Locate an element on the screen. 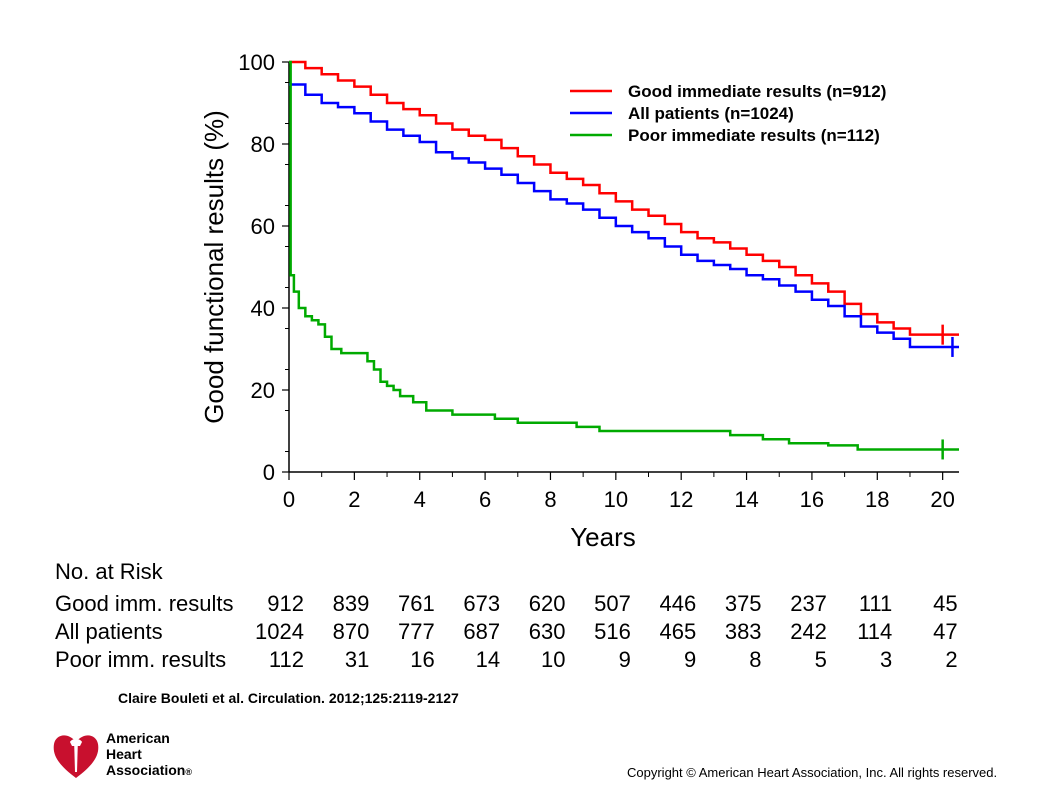 This screenshot has width=1058, height=794. logo-line-2: Heart is located at coordinates (124, 754).